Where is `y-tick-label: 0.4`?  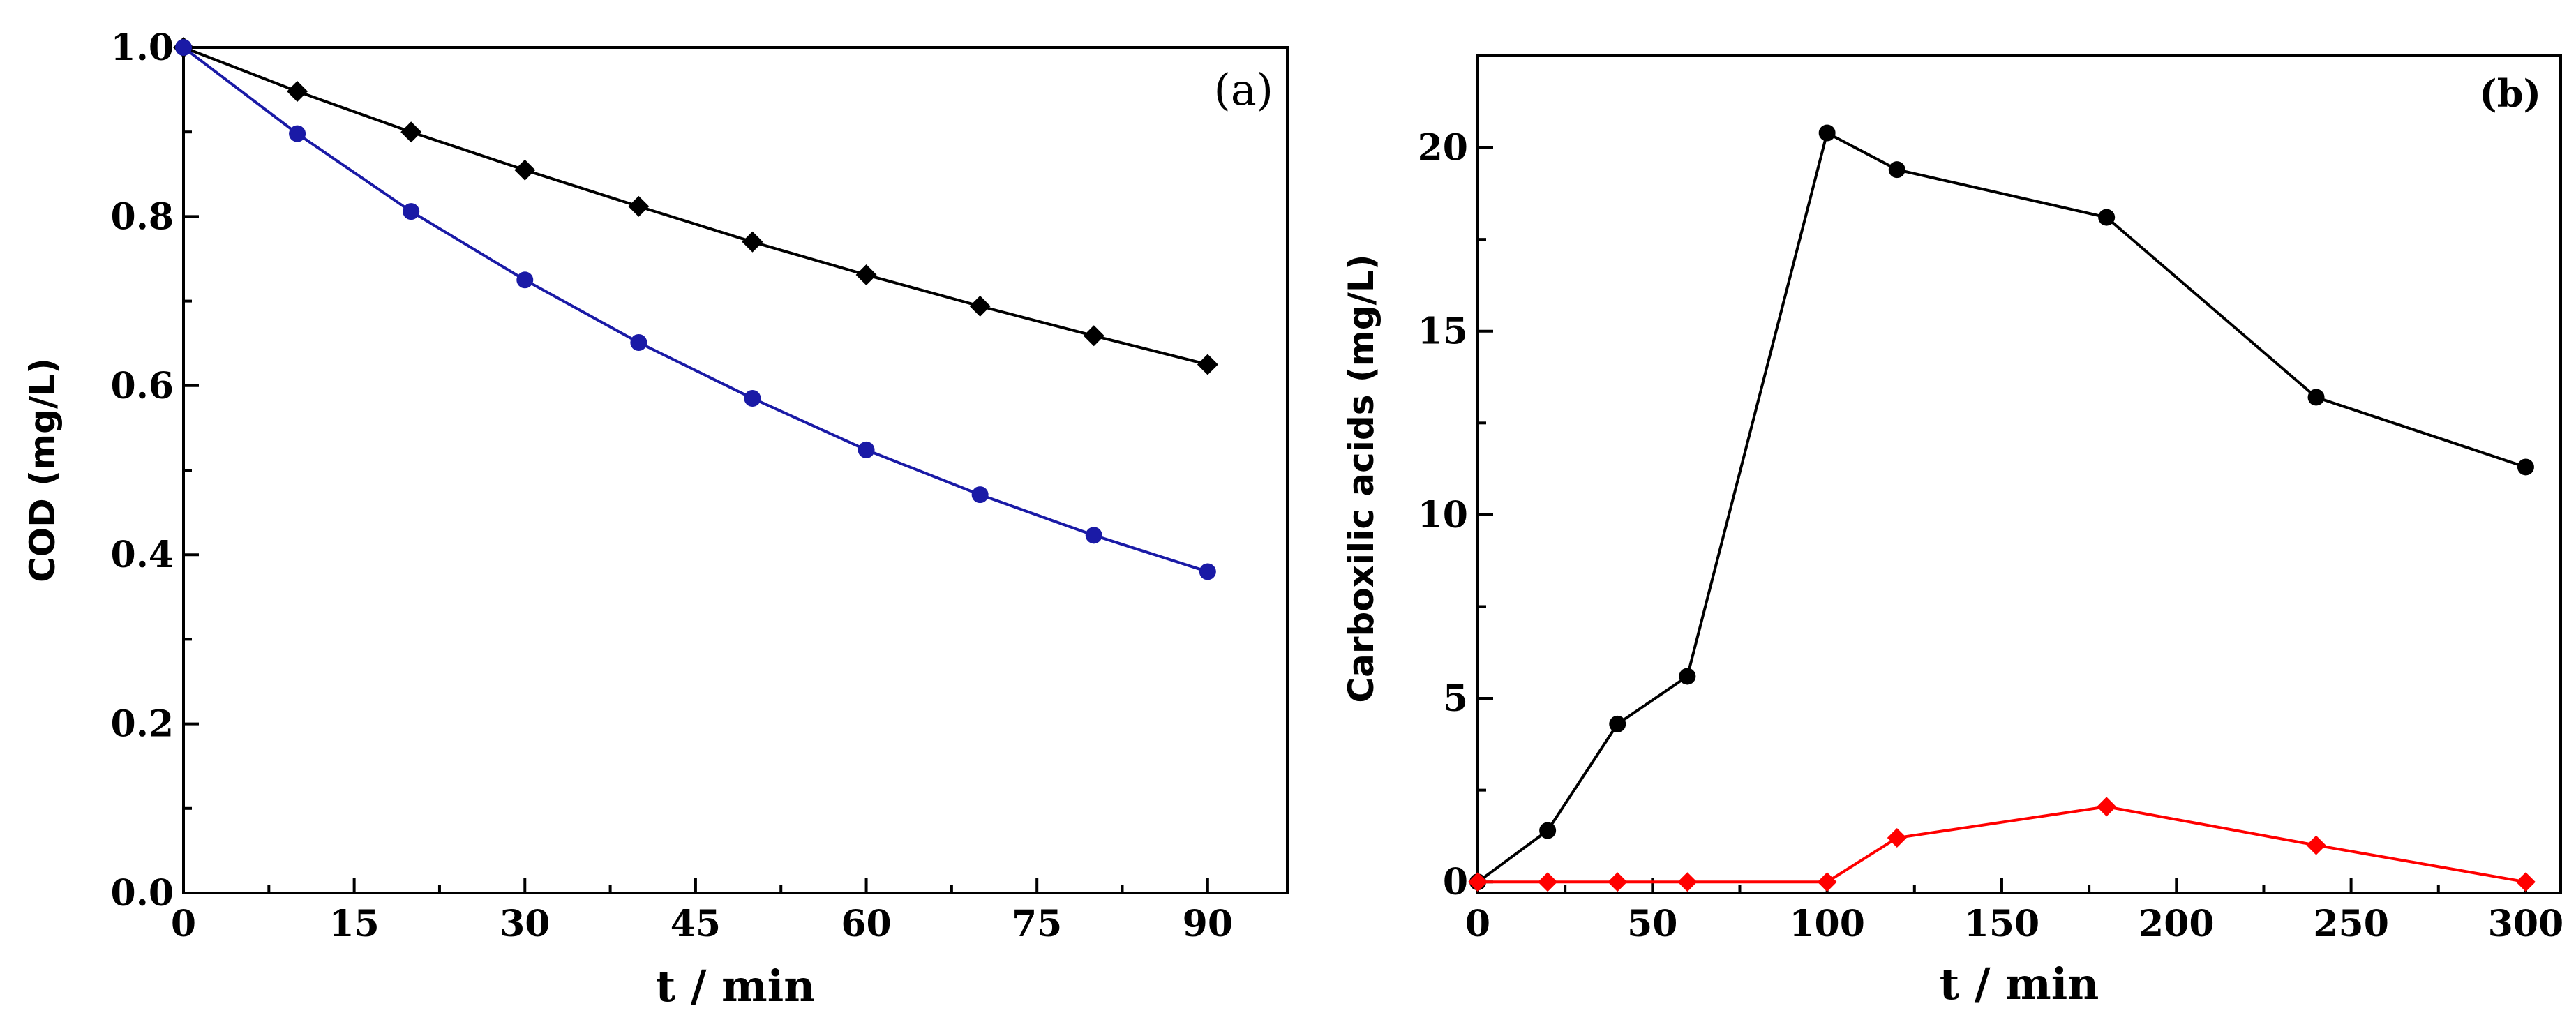 y-tick-label: 0.4 is located at coordinates (142, 555).